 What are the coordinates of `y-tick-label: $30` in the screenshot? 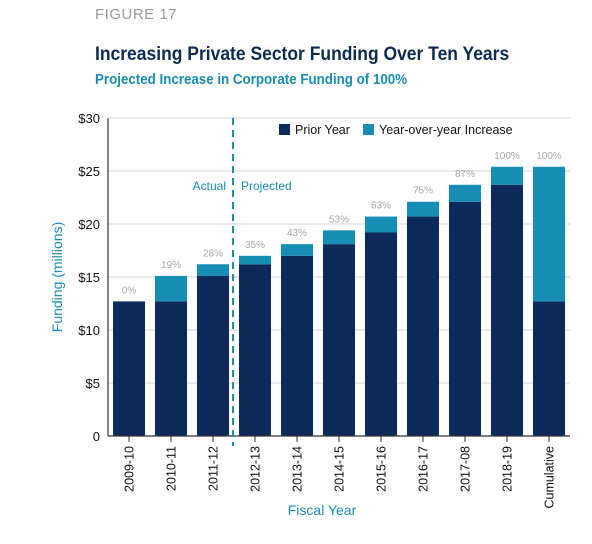 It's located at (89, 118).